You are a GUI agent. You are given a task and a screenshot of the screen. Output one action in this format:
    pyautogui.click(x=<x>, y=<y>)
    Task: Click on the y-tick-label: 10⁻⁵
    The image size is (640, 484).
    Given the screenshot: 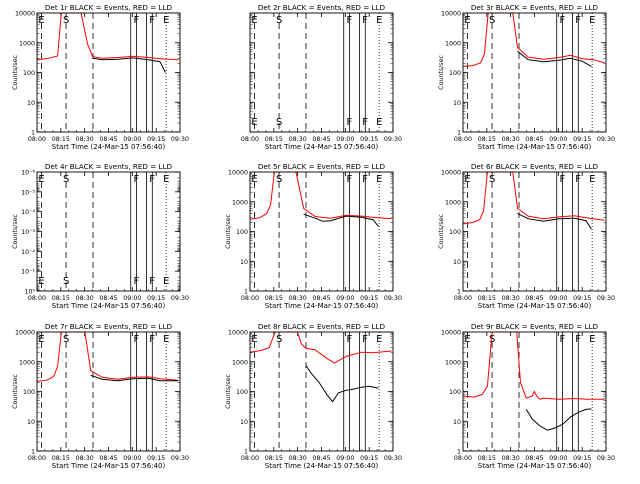 What is the action you would take?
    pyautogui.click(x=28, y=192)
    